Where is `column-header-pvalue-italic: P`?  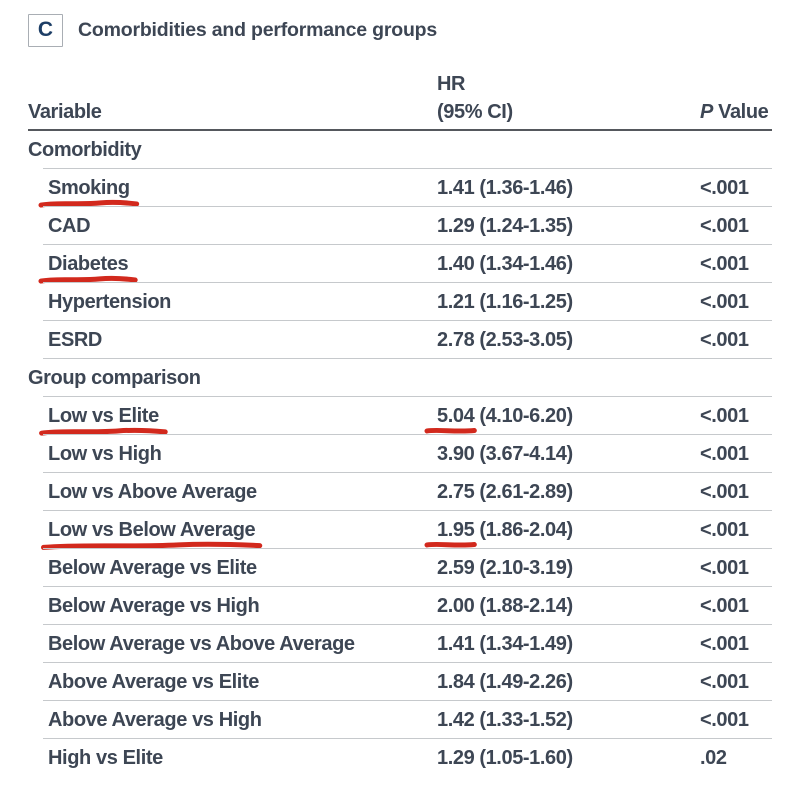 column-header-pvalue-italic: P is located at coordinates (706, 112).